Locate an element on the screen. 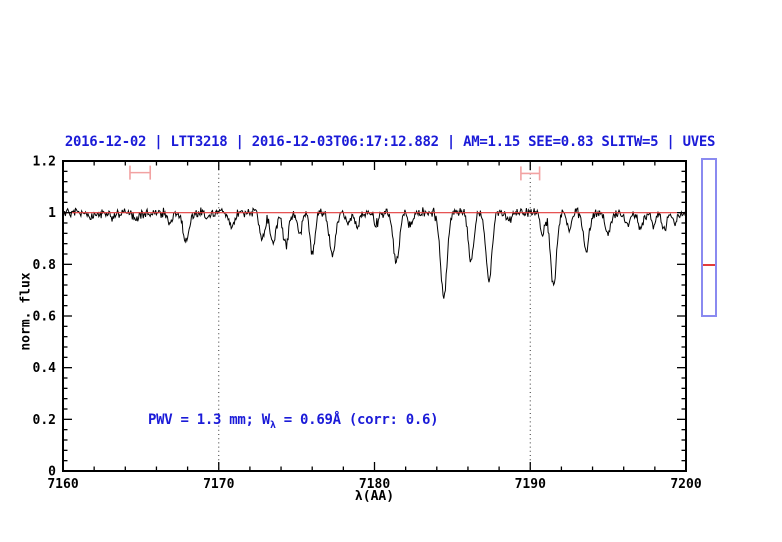 The image size is (782, 542). y-tick-label: 0.8 is located at coordinates (45, 265).